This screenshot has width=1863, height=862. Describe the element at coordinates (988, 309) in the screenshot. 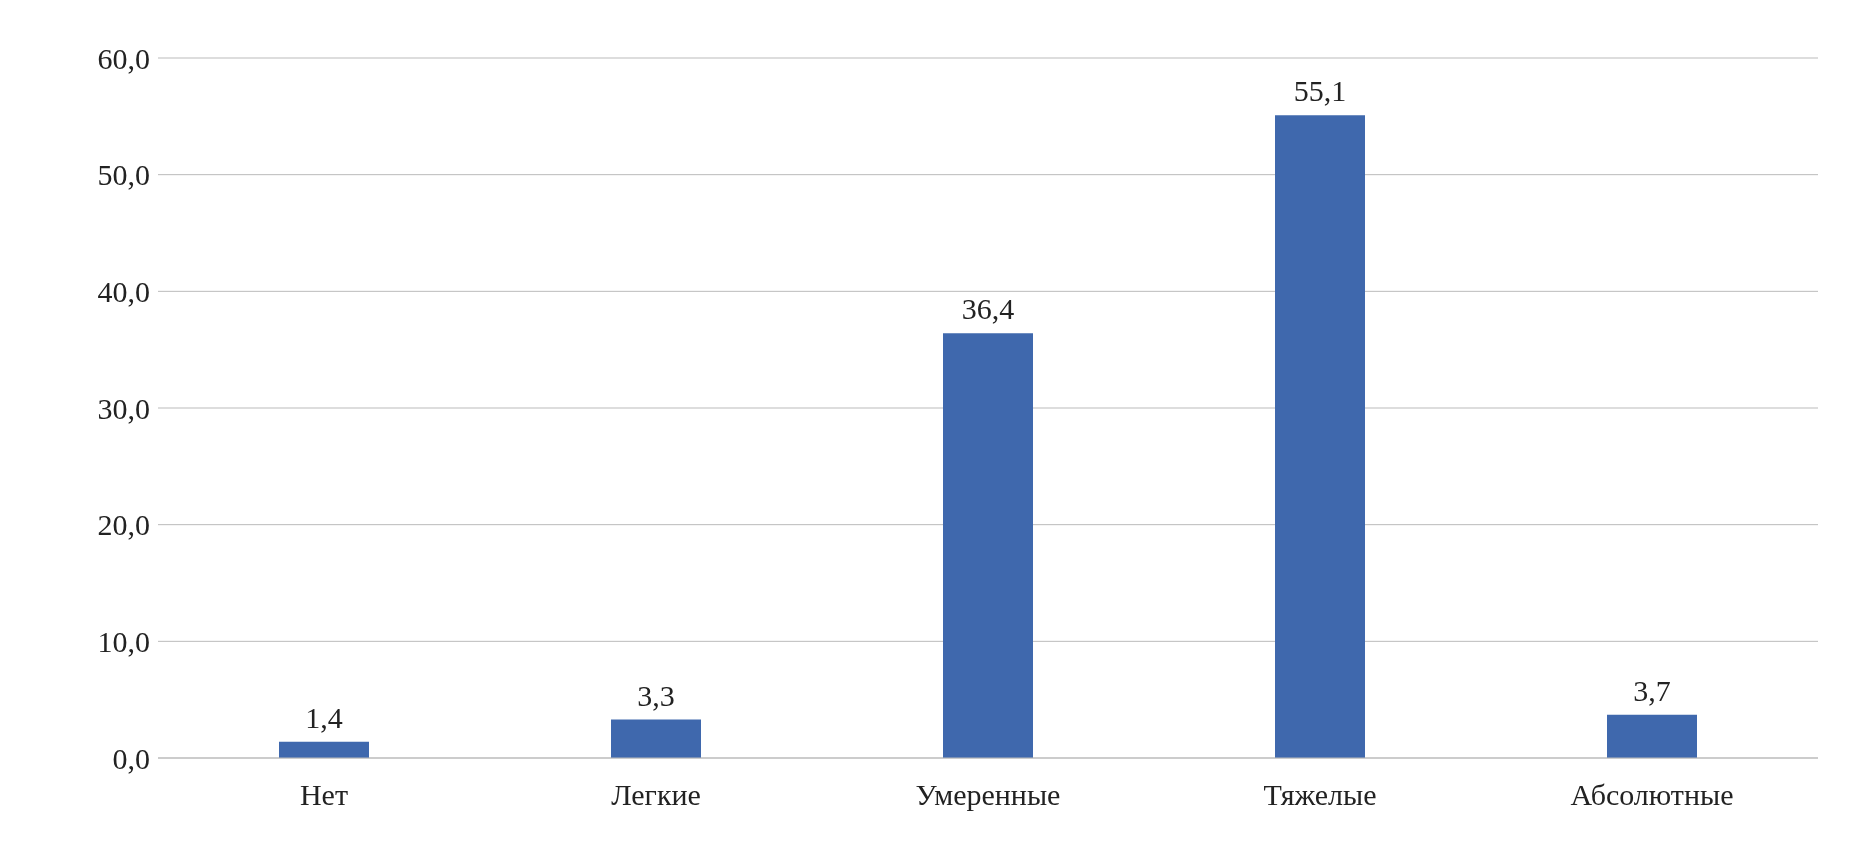

I see `data-label: 36,4` at that location.